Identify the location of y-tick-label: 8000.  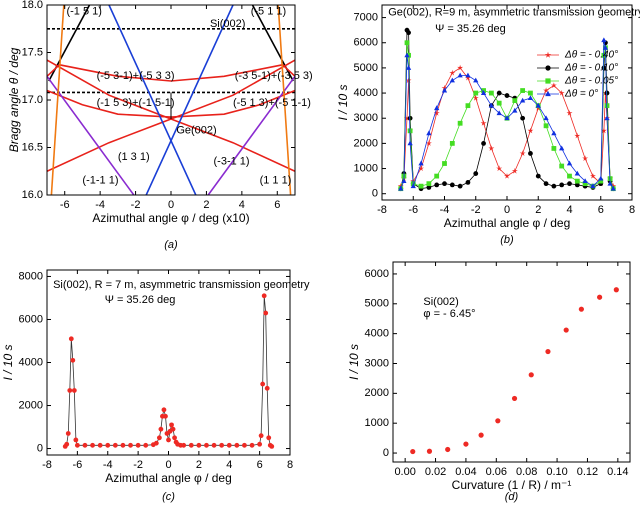
(31, 276).